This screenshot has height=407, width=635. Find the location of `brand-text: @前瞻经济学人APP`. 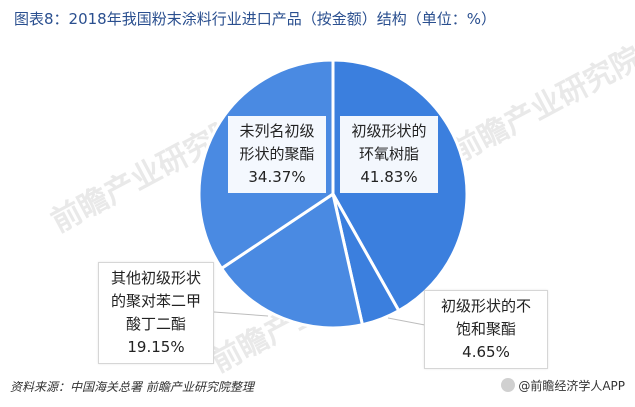

brand-text: @前瞻经济学人APP is located at coordinates (571, 386).